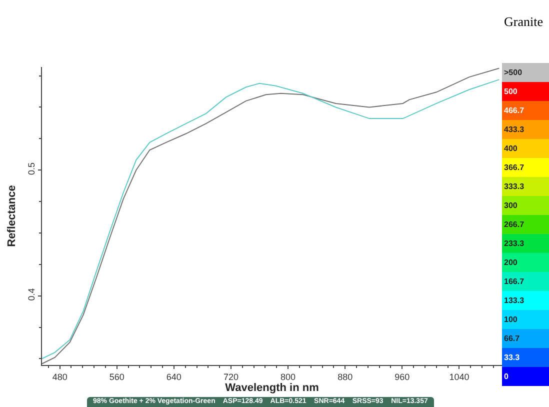 Image resolution: width=549 pixels, height=407 pixels. Describe the element at coordinates (402, 377) in the screenshot. I see `x-tick-label: 960` at that location.